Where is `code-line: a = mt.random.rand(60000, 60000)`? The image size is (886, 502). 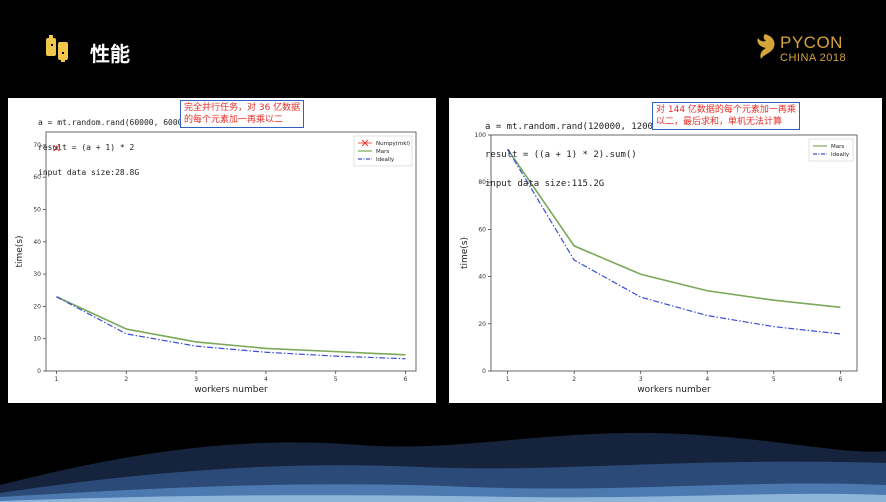 code-line: a = mt.random.rand(60000, 60000) is located at coordinates (115, 122).